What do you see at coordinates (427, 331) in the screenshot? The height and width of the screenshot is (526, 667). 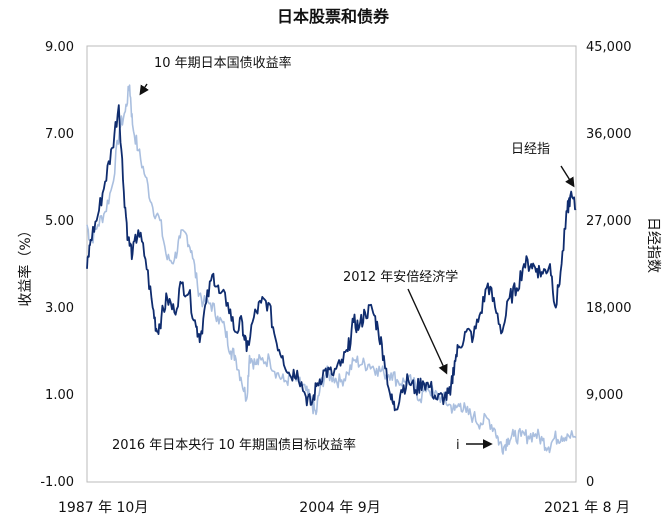 I see `annotation-abe-arrow` at bounding box center [427, 331].